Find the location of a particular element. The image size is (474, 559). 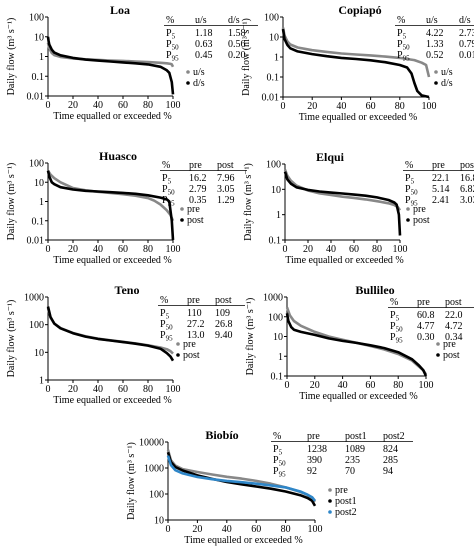

series-line-d-s is located at coordinates (355, 63).